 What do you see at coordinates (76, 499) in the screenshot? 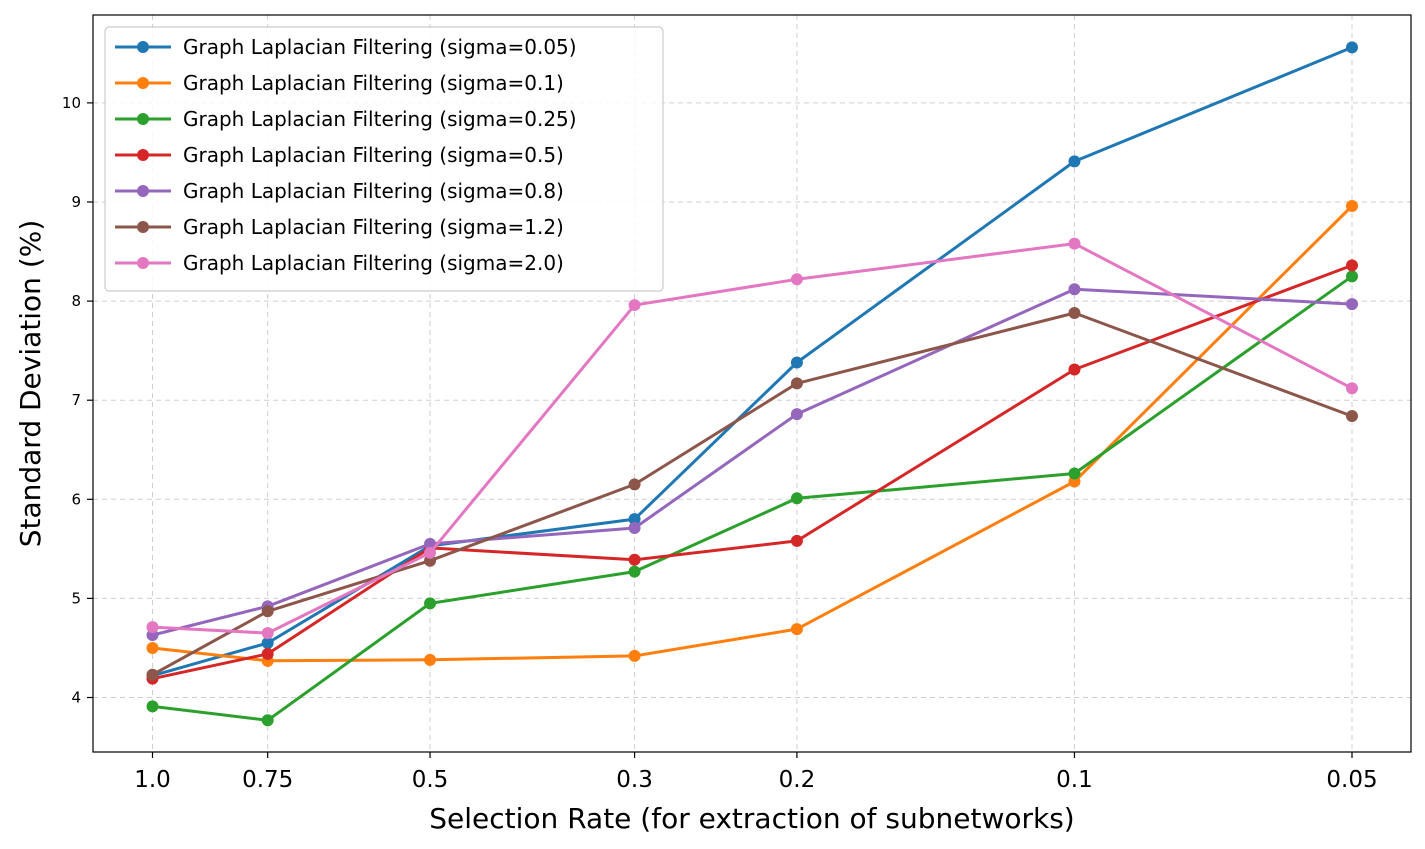
I see `y-tick-label: 6` at bounding box center [76, 499].